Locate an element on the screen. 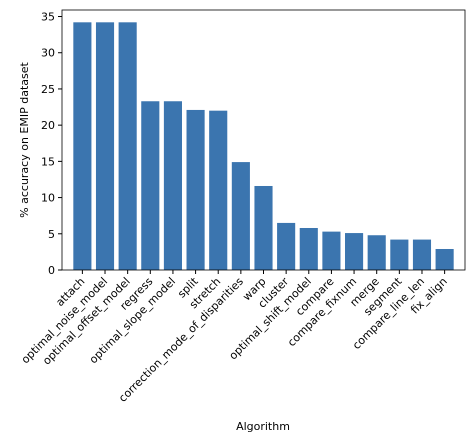 The image size is (474, 446). y-tick-label: 0 is located at coordinates (51, 270).